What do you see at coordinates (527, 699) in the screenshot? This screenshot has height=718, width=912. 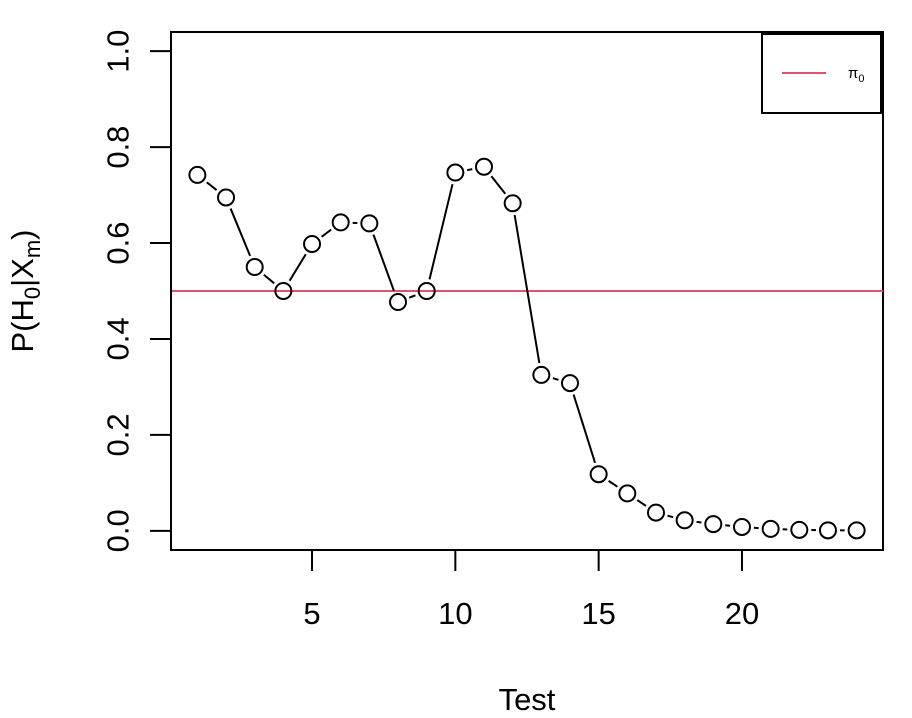 I see `x-axis-title: Test` at bounding box center [527, 699].